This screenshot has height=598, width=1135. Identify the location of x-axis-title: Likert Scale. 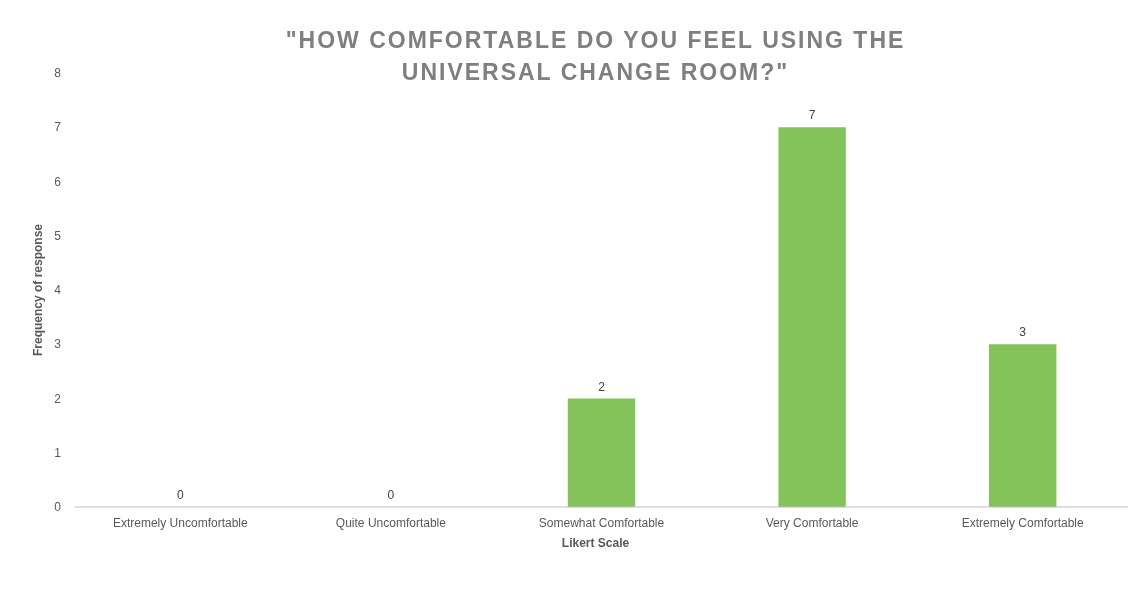
(595, 543).